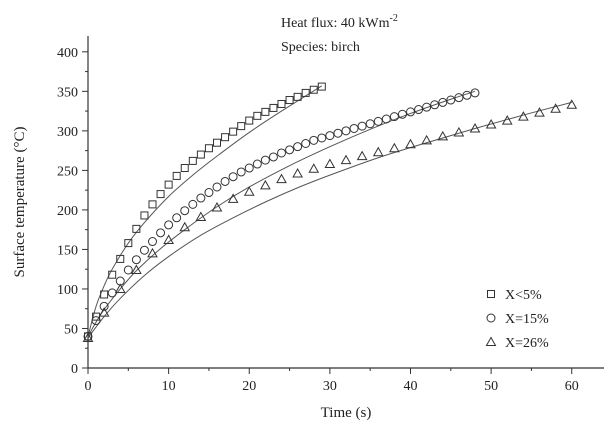 The width and height of the screenshot is (606, 428). I want to click on heat-flux-annotation: Heat flux: 40 kWm-2, so click(339, 22).